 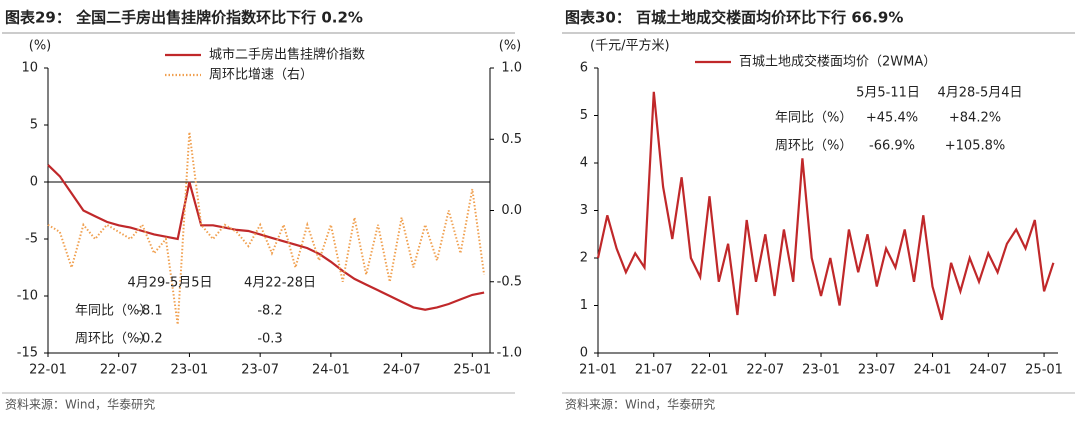 I want to click on y-tick-label: -5, so click(x=31, y=239).